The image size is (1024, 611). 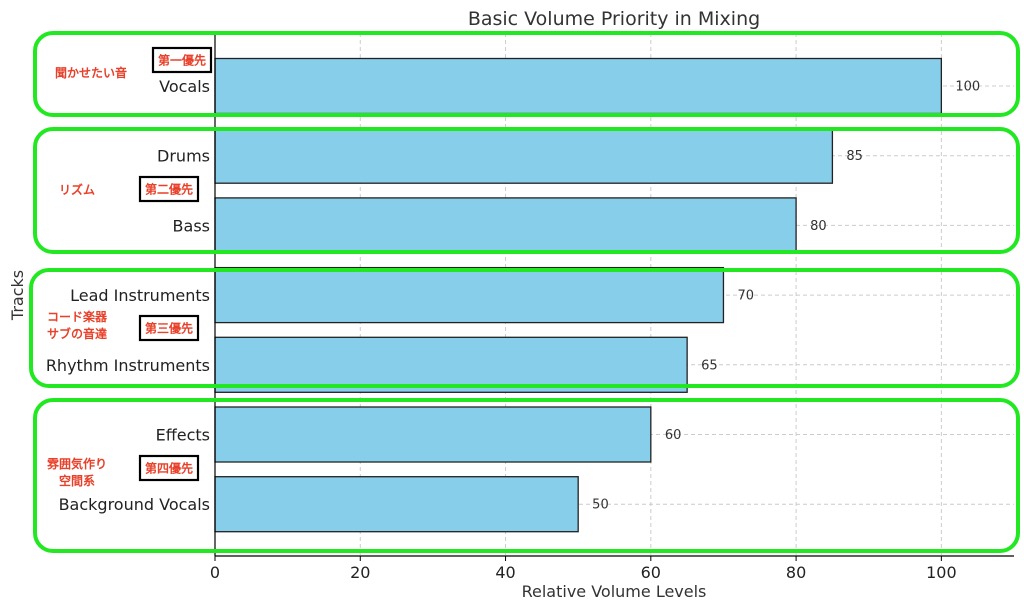 What do you see at coordinates (184, 86) in the screenshot?
I see `category-label-vocals: Vocals` at bounding box center [184, 86].